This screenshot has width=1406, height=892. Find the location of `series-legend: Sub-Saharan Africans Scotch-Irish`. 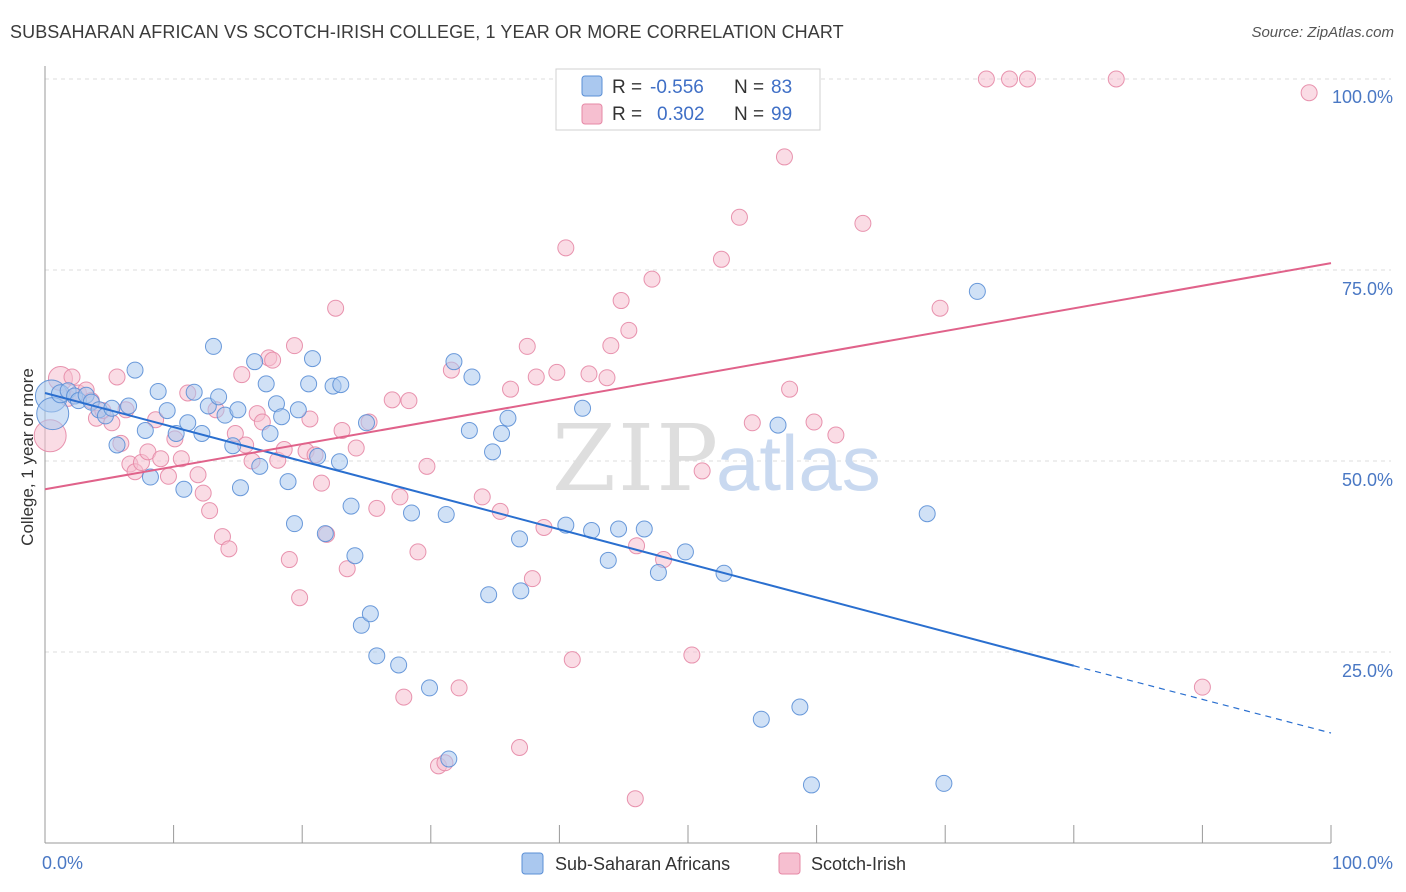

series-legend: Sub-Saharan Africans Scotch-Irish is located at coordinates (713, 863).